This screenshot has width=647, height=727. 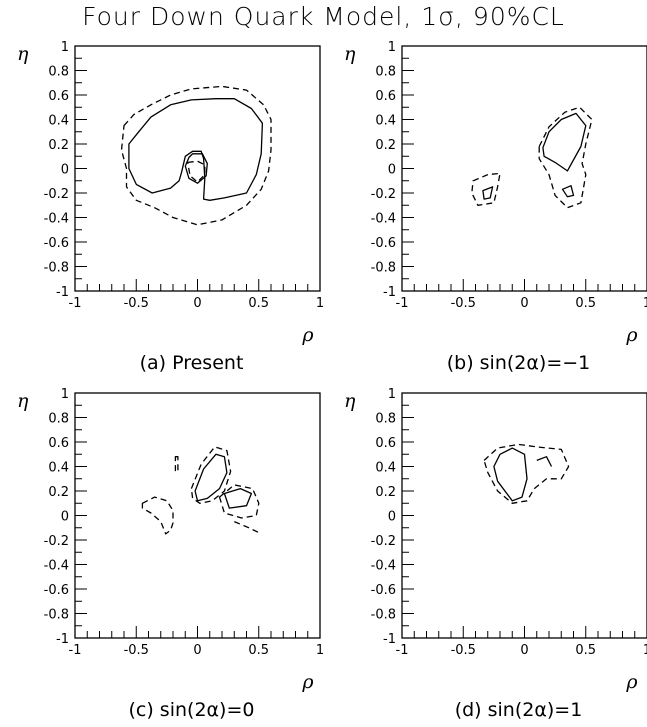 I want to click on y-tick-label-c: 0.8, so click(x=58, y=419).